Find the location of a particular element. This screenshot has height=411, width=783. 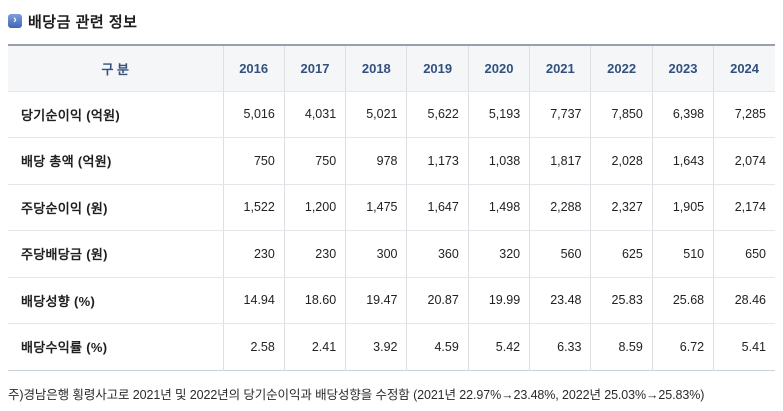

year-header-cell: 2021 is located at coordinates (560, 68).